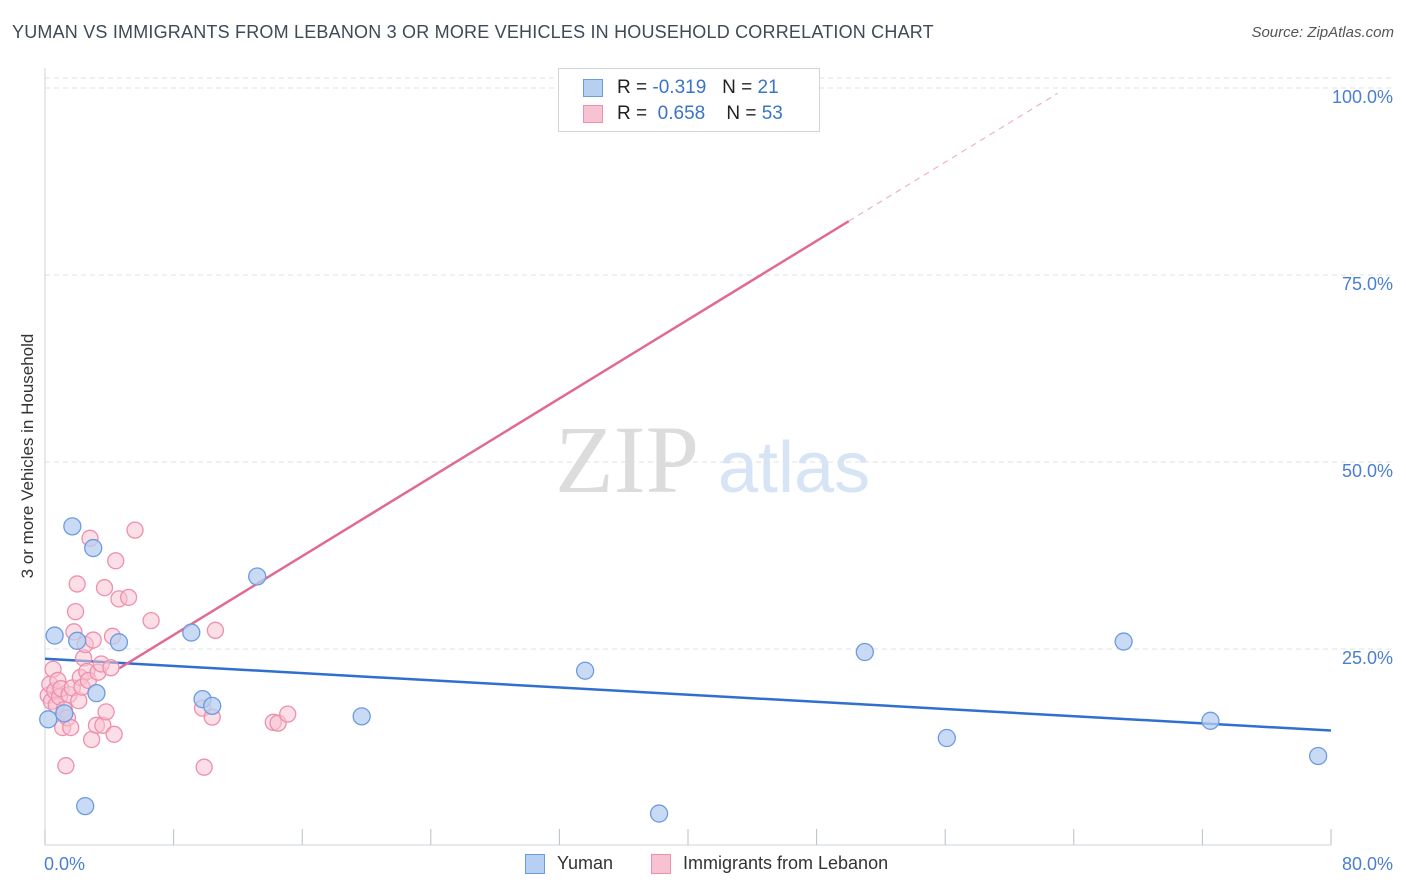  I want to click on yuman-trend-line, so click(688, 694).